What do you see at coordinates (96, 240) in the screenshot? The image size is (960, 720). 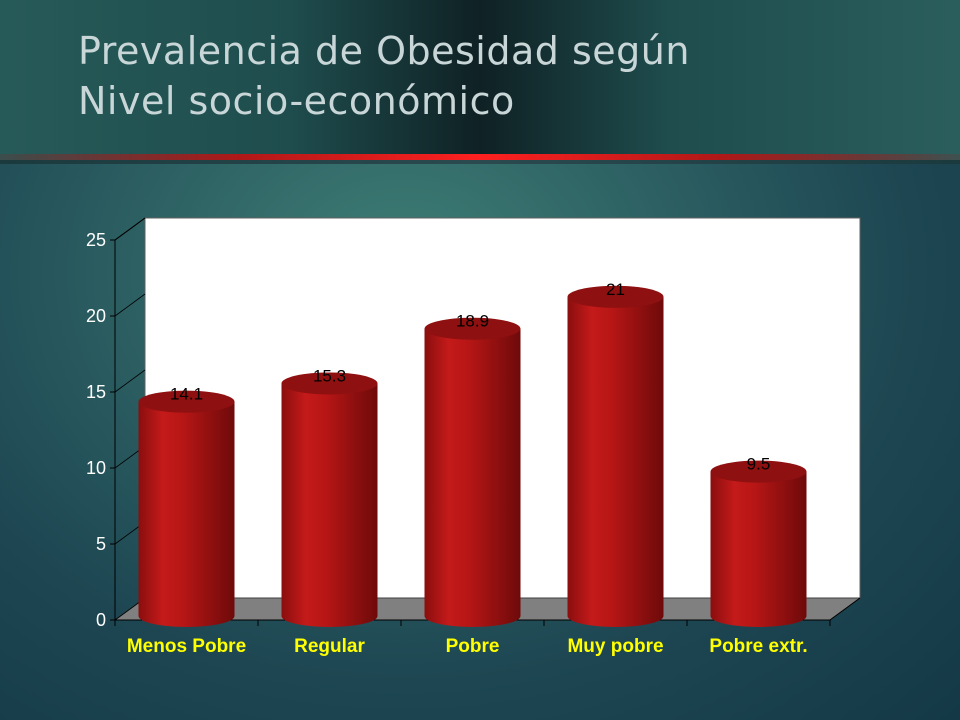 I see `y-tick-label: 25` at bounding box center [96, 240].